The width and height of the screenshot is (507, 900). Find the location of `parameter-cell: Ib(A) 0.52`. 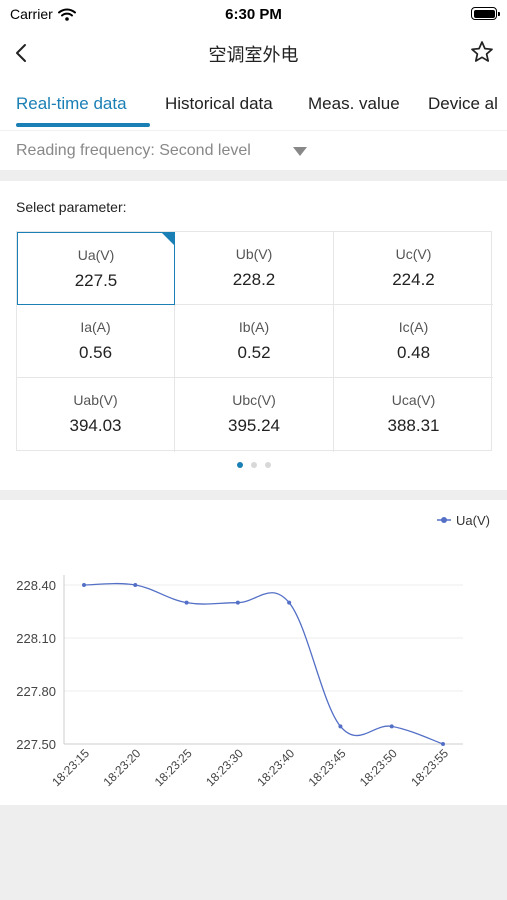

parameter-cell: Ib(A) 0.52 is located at coordinates (254, 341).